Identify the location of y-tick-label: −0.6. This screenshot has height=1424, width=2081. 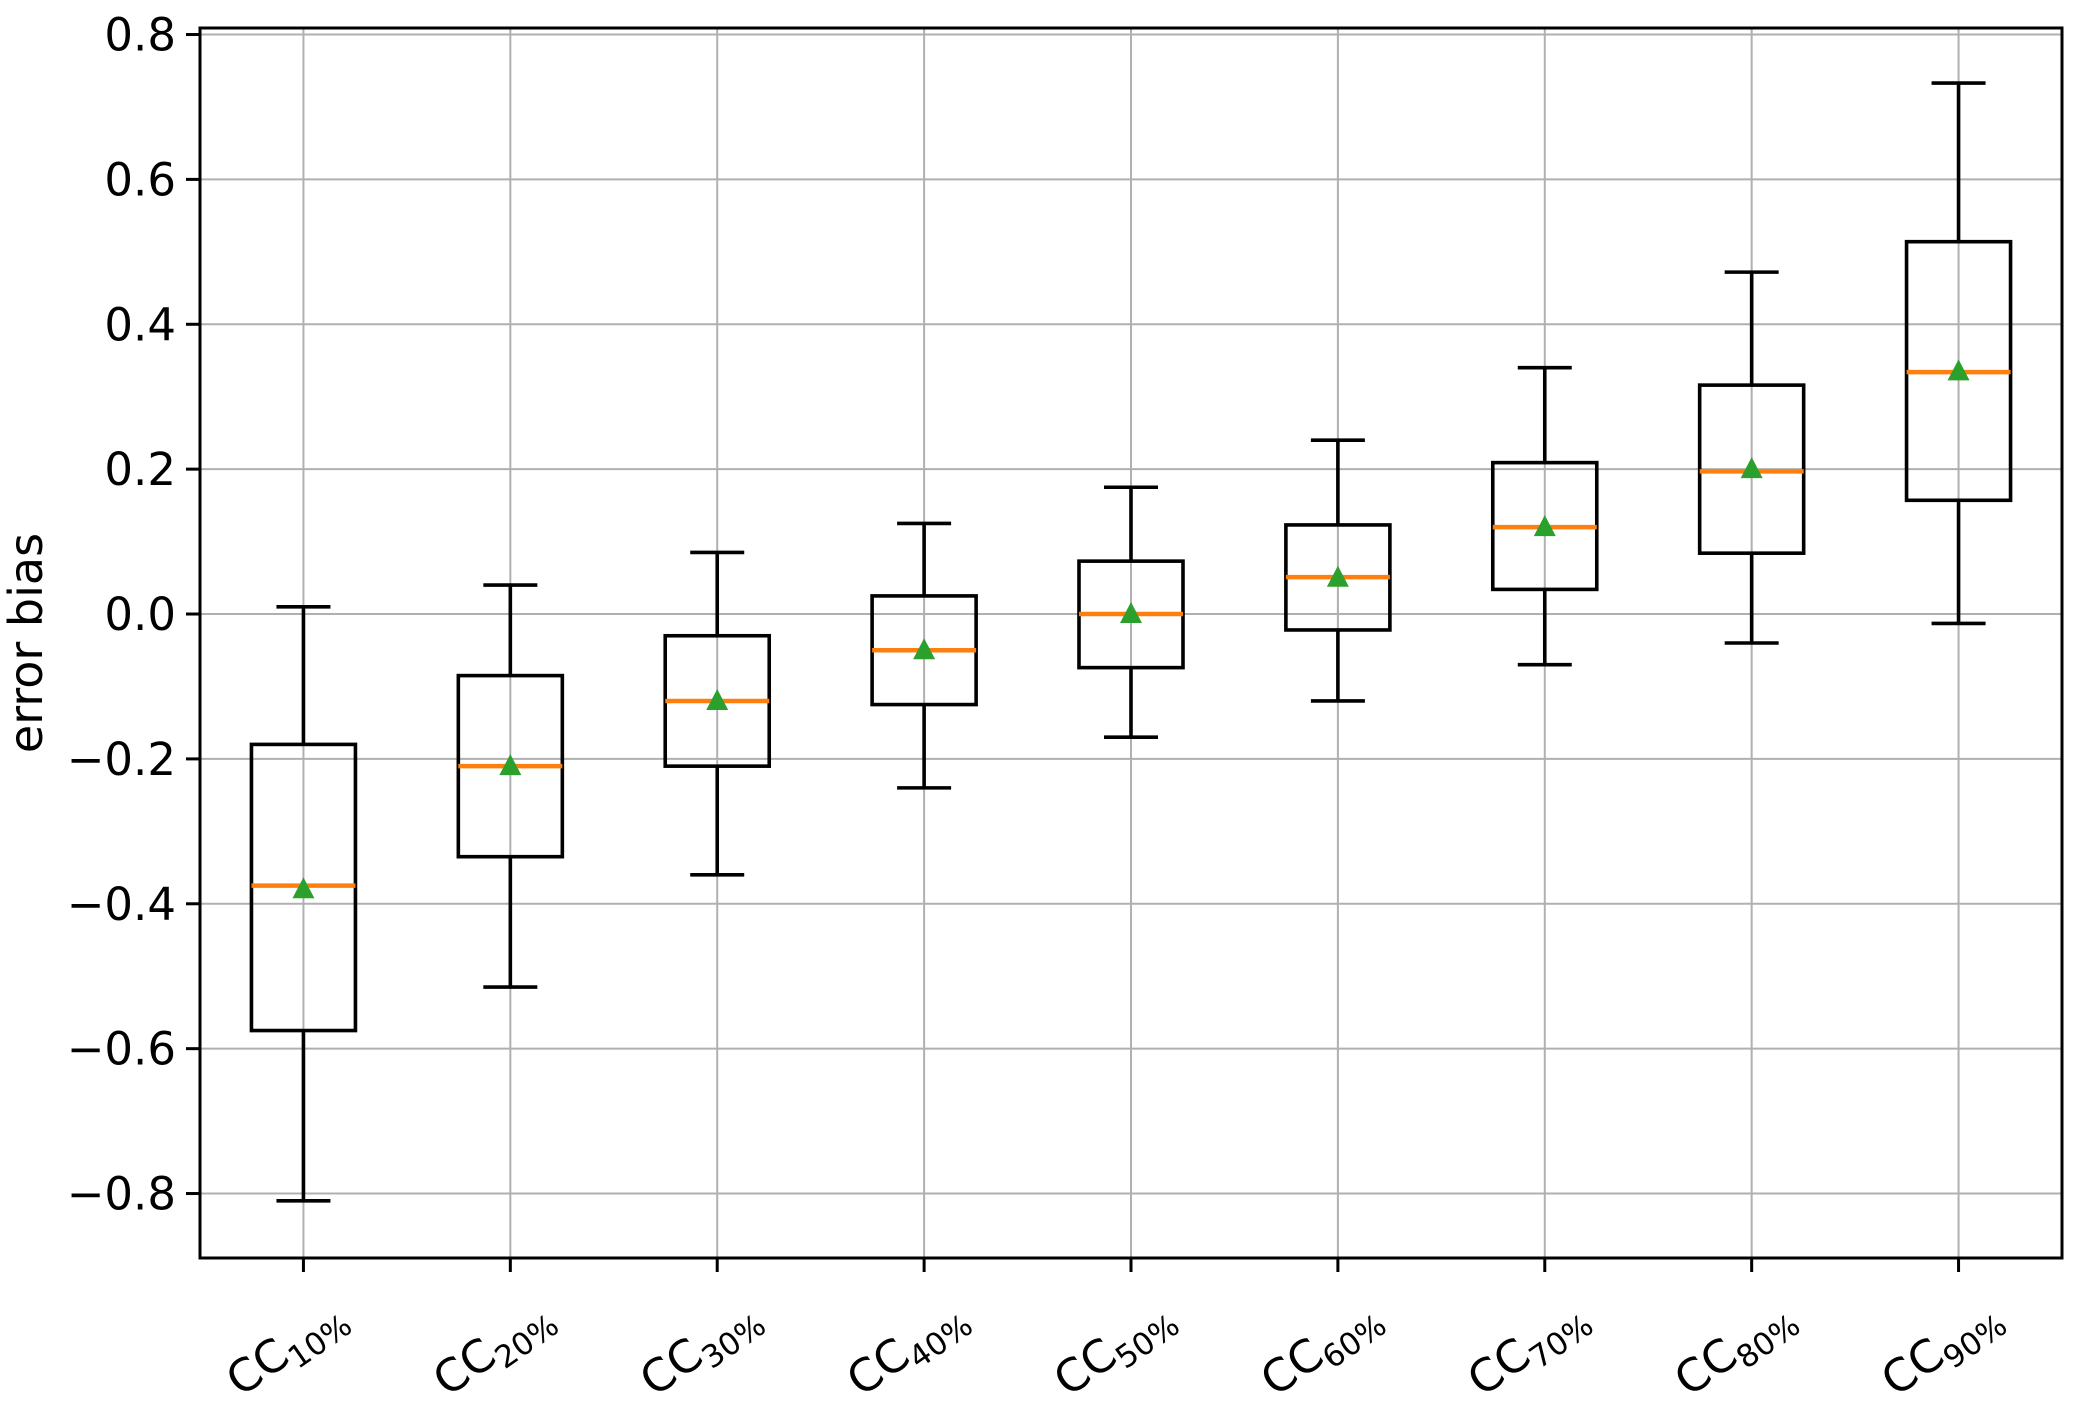
(121, 1049).